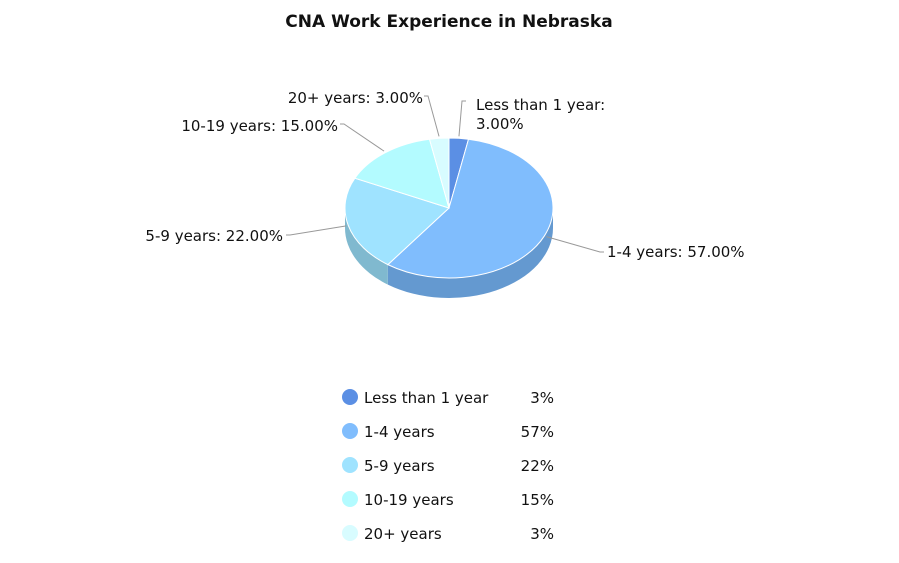 The height and width of the screenshot is (563, 899). What do you see at coordinates (575, 244) in the screenshot?
I see `leader-line-1-4-years` at bounding box center [575, 244].